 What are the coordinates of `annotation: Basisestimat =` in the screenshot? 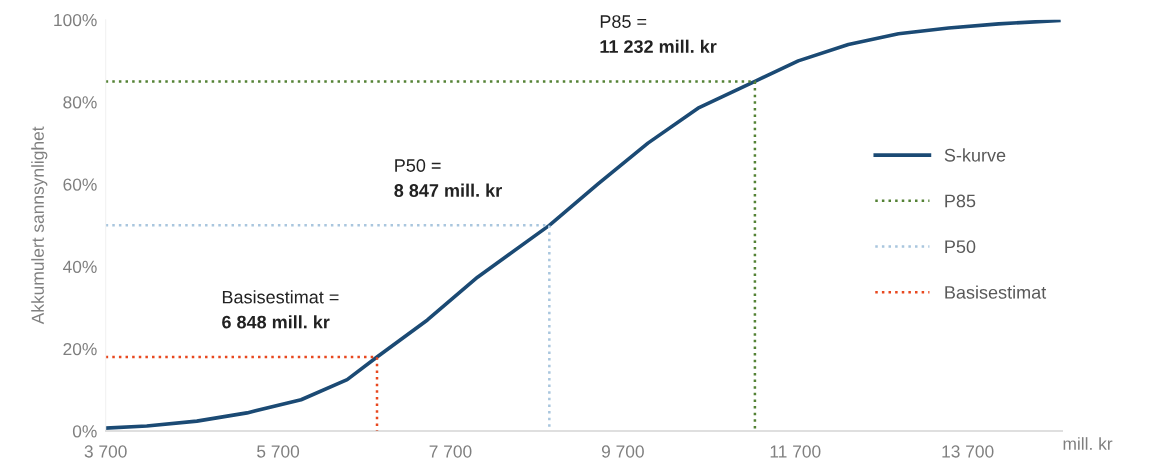 It's located at (280, 297).